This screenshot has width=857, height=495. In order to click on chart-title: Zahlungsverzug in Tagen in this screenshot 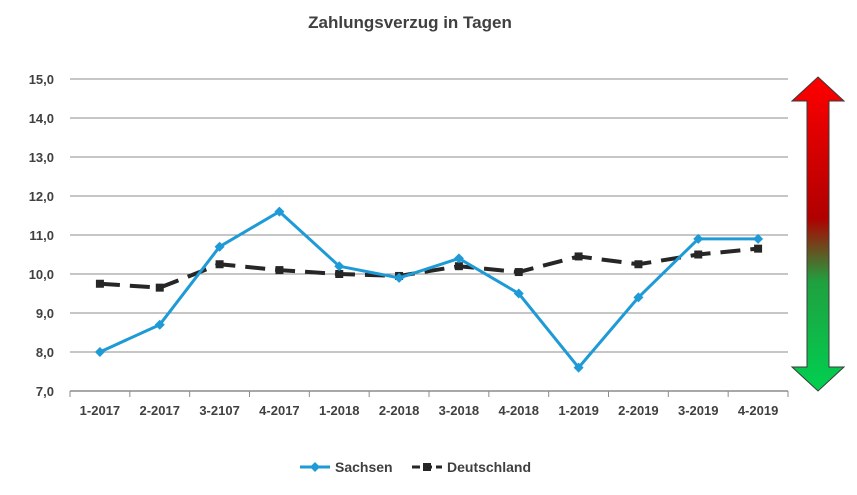, I will do `click(410, 22)`.